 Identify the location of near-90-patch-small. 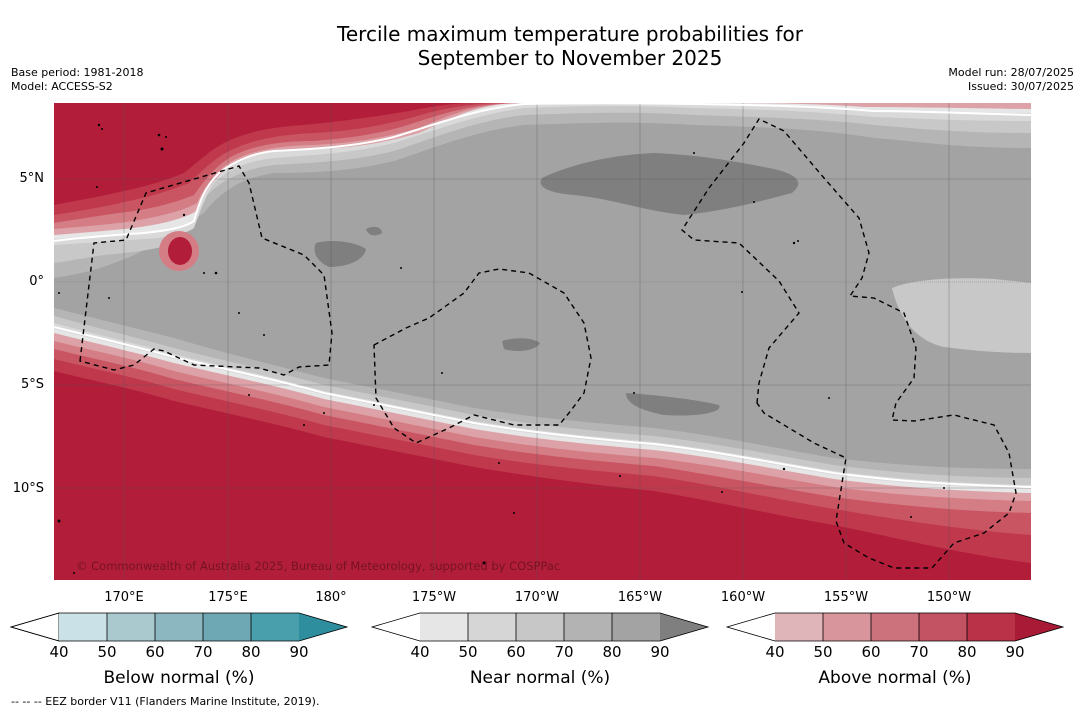
(374, 231).